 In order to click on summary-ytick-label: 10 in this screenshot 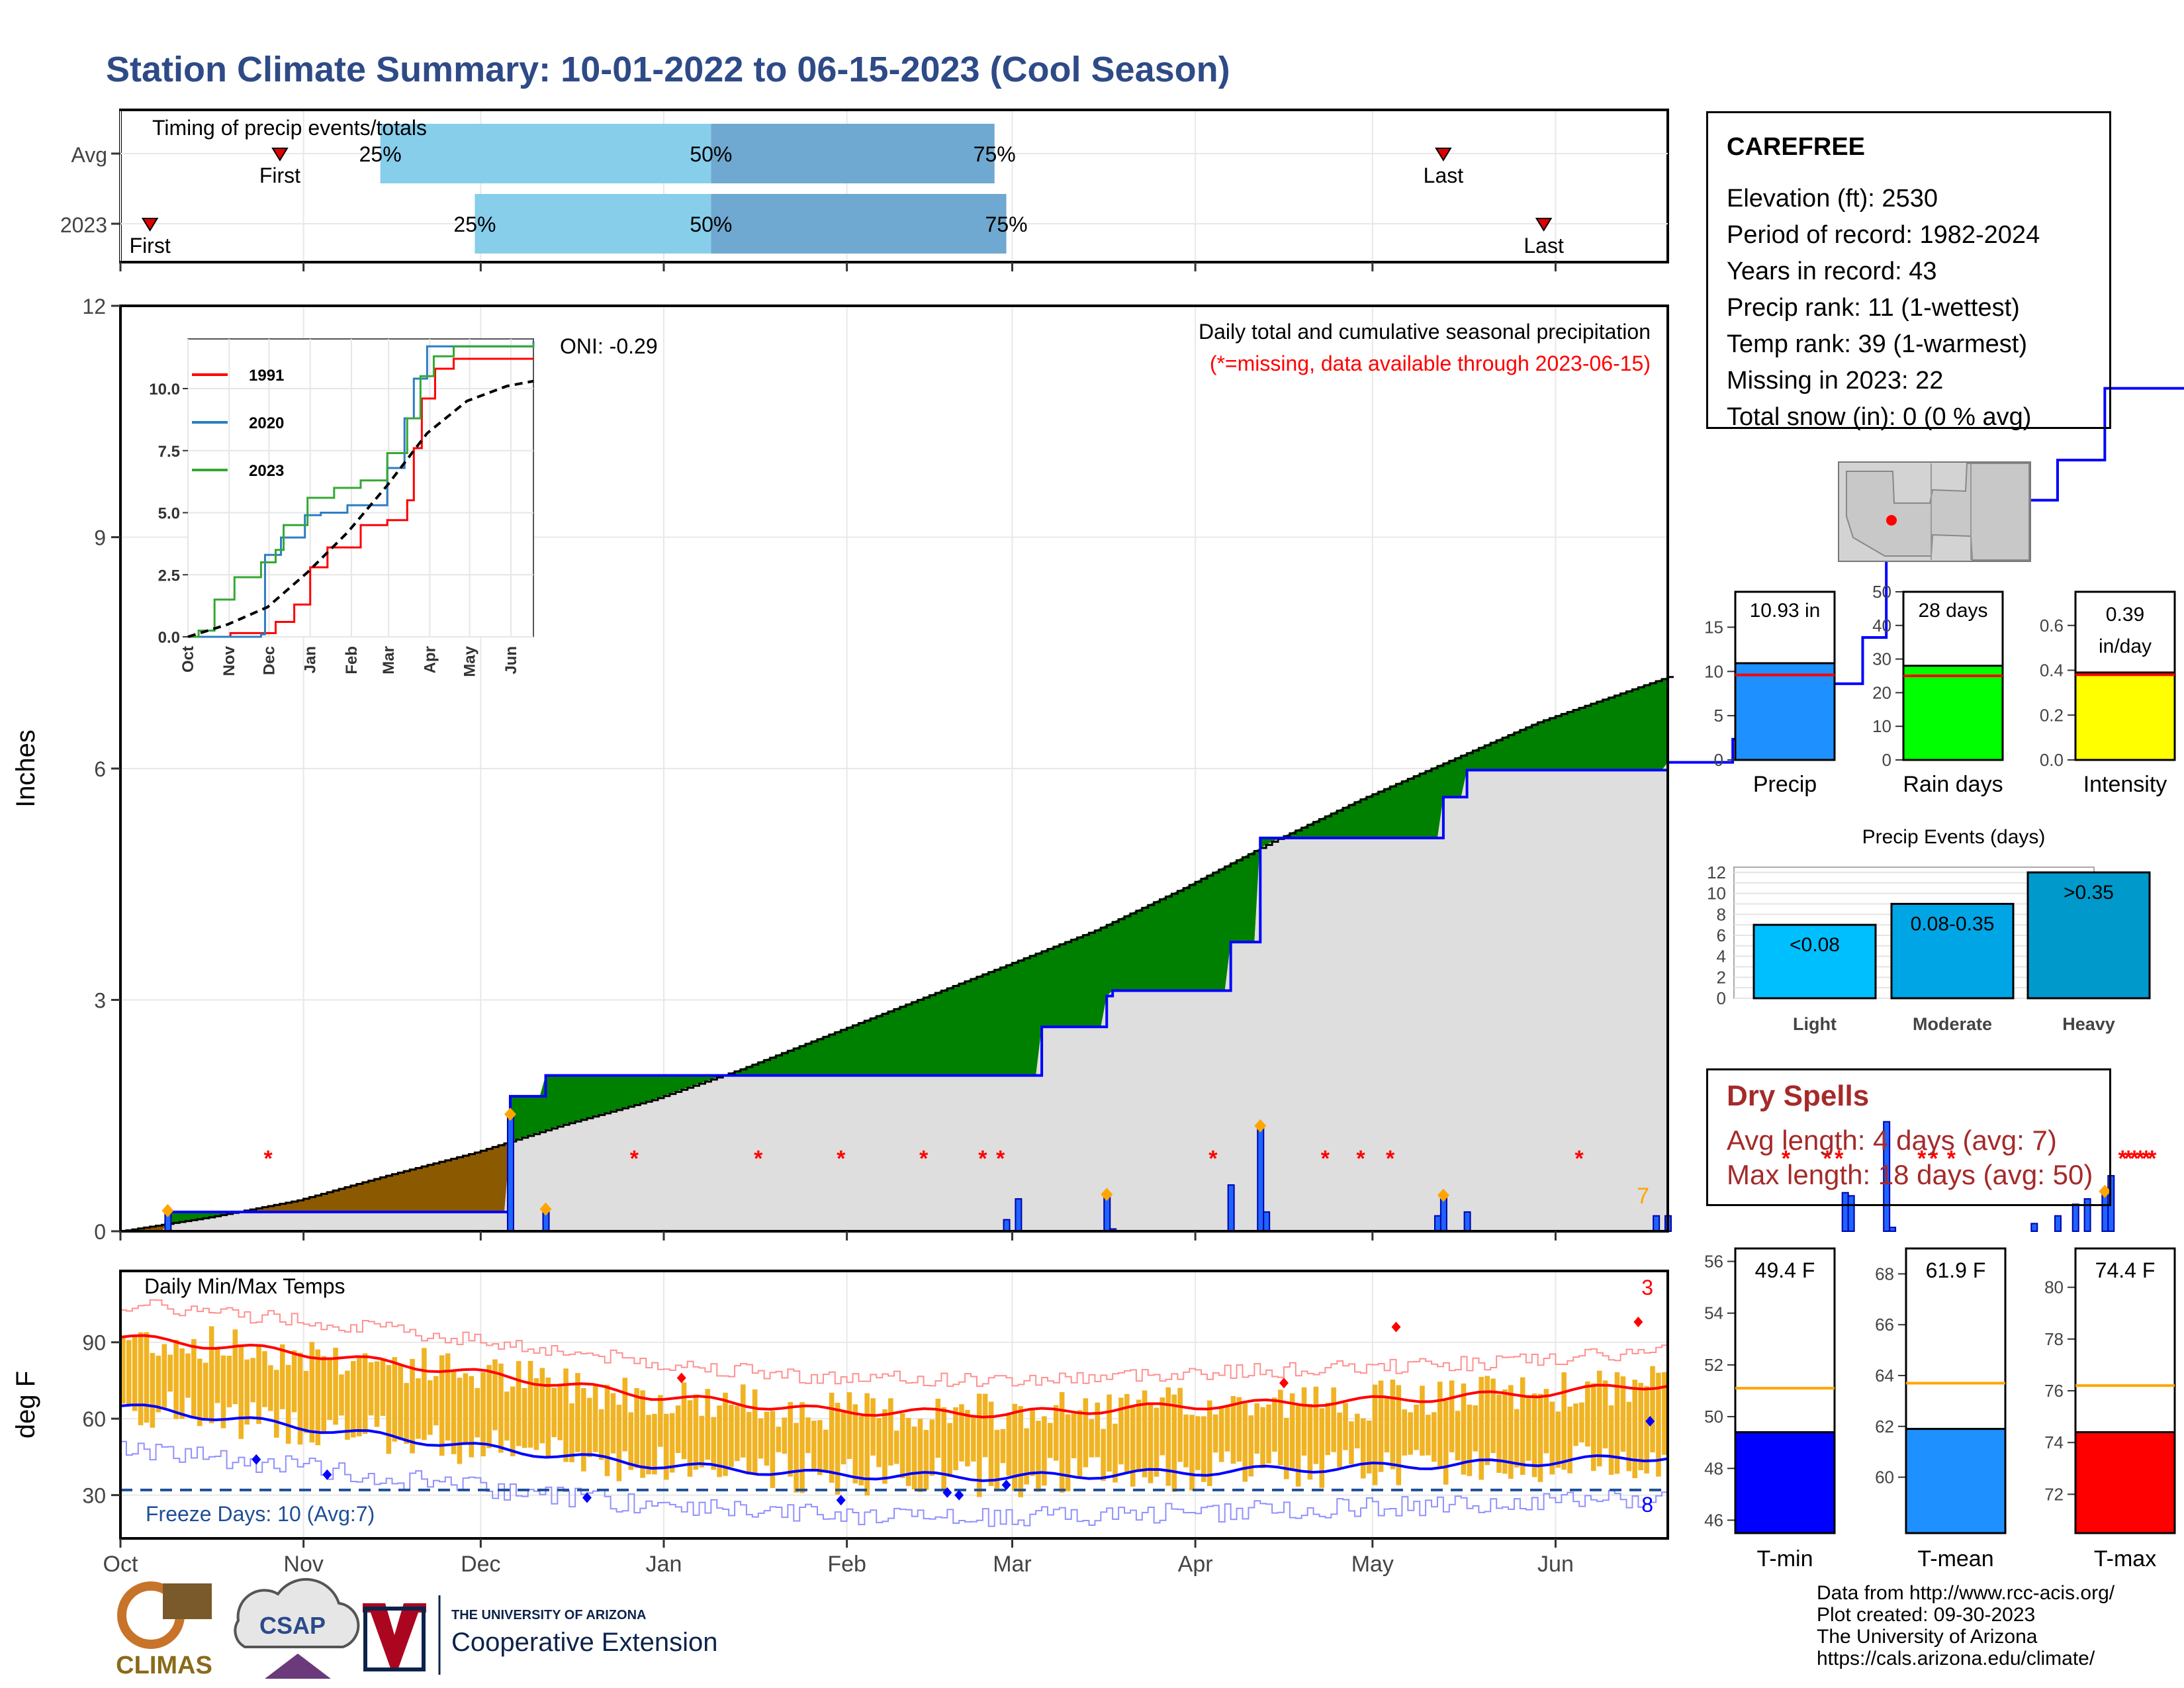, I will do `click(1881, 726)`.